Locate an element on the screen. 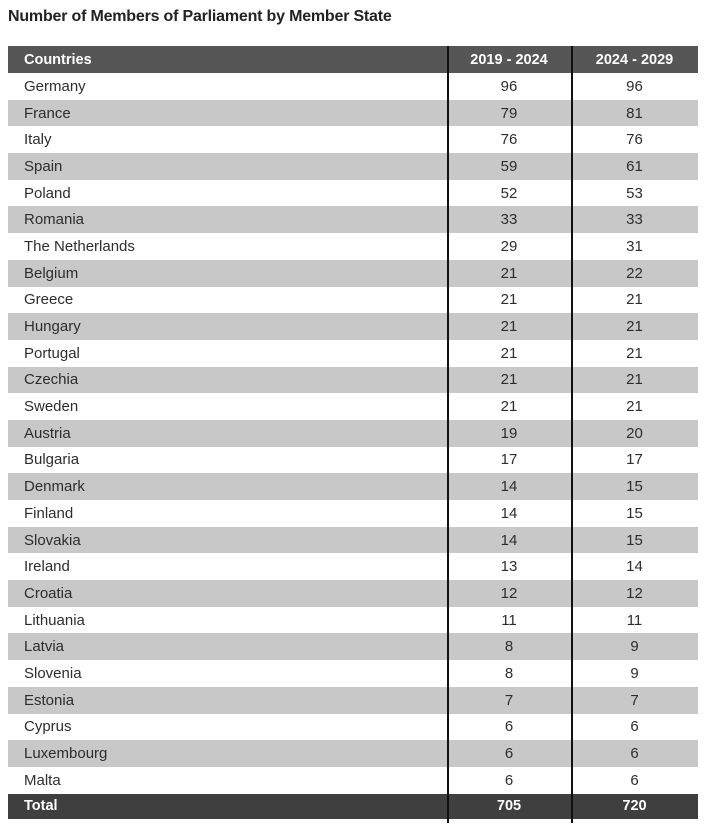 The height and width of the screenshot is (829, 706). value-2019-2024-cell: 79 is located at coordinates (509, 113).